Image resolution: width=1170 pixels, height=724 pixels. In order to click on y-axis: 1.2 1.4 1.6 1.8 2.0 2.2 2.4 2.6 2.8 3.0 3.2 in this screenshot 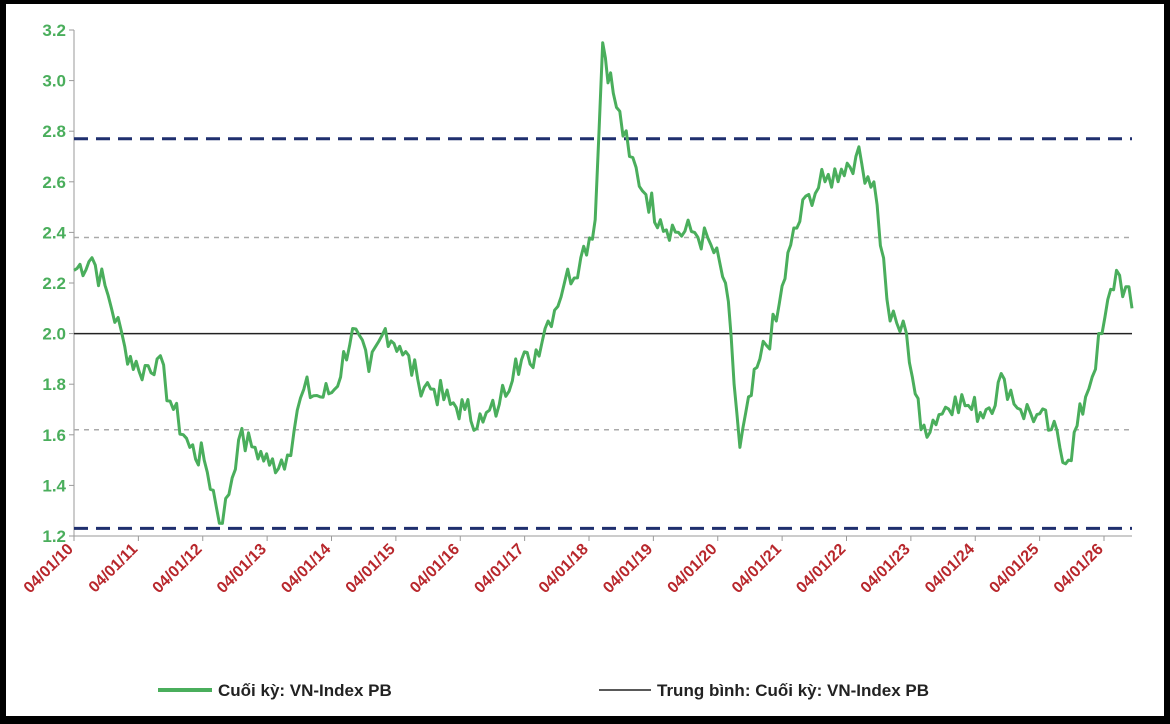, I will do `click(58, 283)`.